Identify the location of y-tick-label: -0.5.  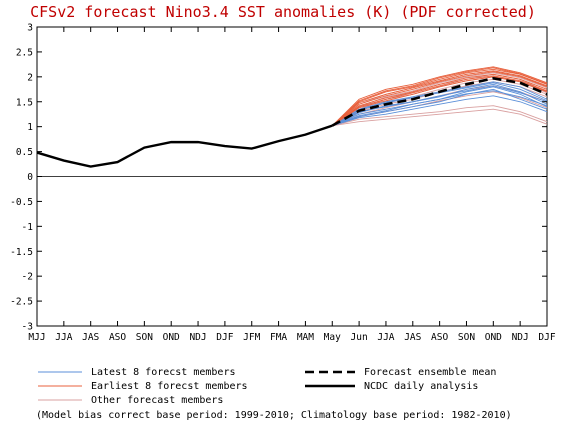
(21, 202).